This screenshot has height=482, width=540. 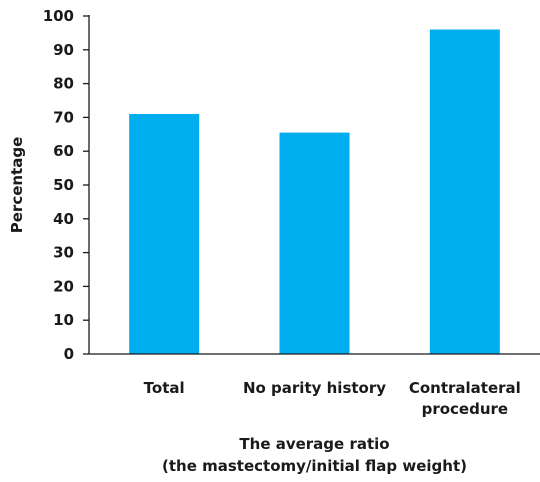 I want to click on y-axis-ticks: 0 10 20 30 40 50 60 70 80 90 100, so click(x=66, y=185).